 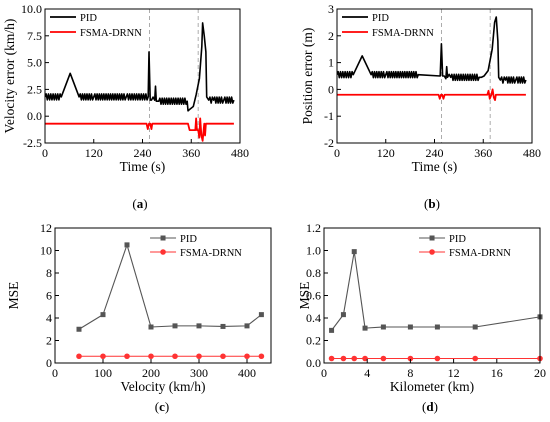 I want to click on y-tick-label: 4, so click(x=49, y=318).